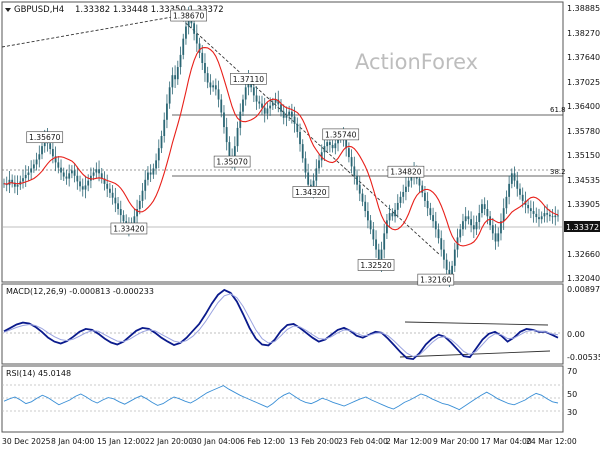 This screenshot has width=600, height=454. Describe the element at coordinates (80, 291) in the screenshot. I see `macd-title: MACD(12,26,9) -0.000813 -0.000233` at that location.